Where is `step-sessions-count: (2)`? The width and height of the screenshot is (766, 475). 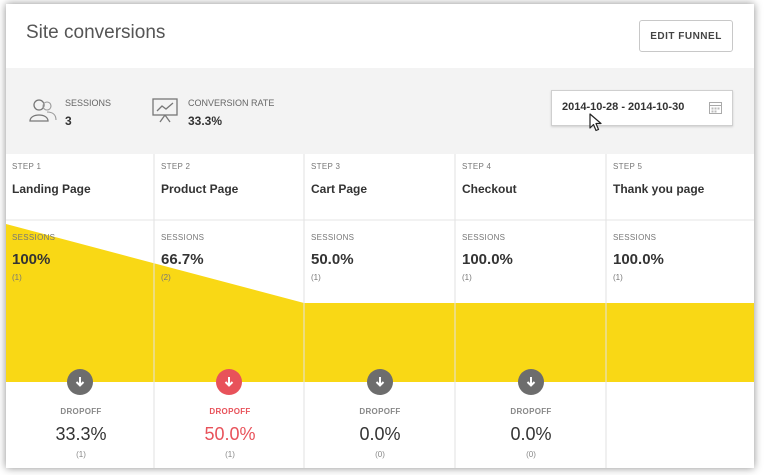
step-sessions-count: (2) is located at coordinates (166, 277).